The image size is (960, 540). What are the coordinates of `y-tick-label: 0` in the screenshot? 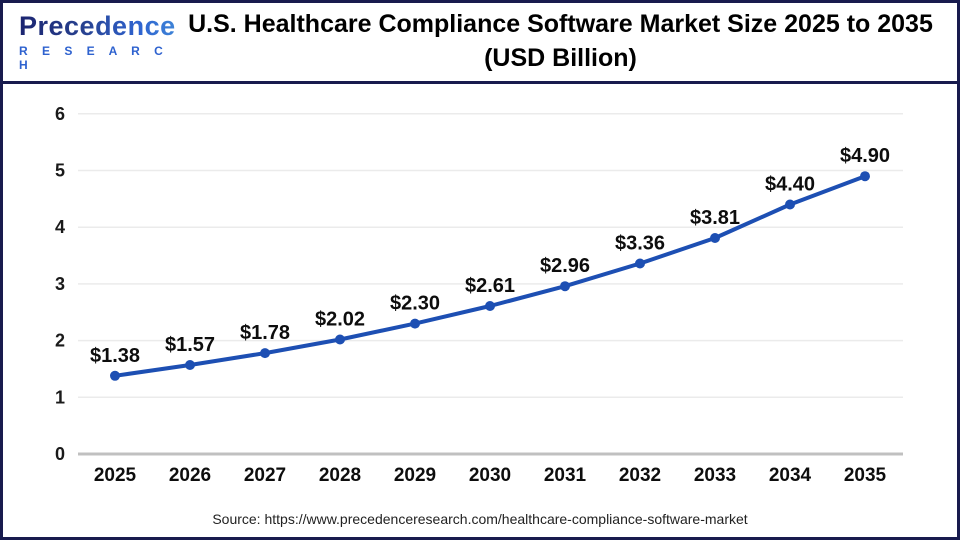 It's located at (60, 454).